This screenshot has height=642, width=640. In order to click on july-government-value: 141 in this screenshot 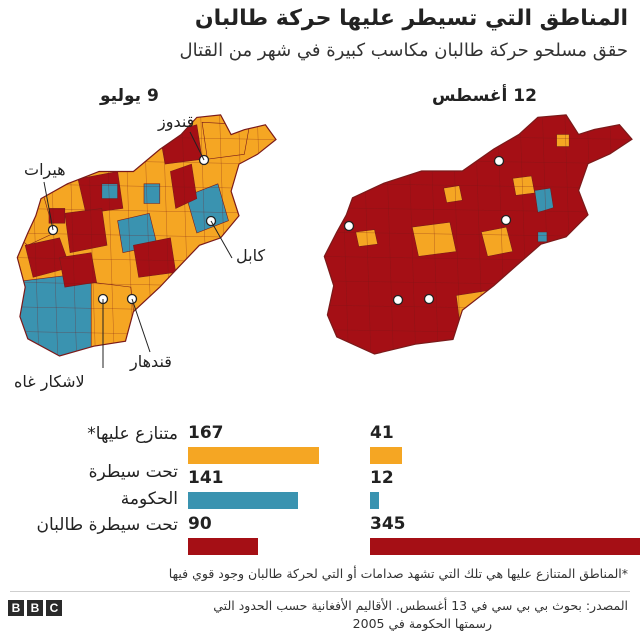, I will do `click(206, 478)`.